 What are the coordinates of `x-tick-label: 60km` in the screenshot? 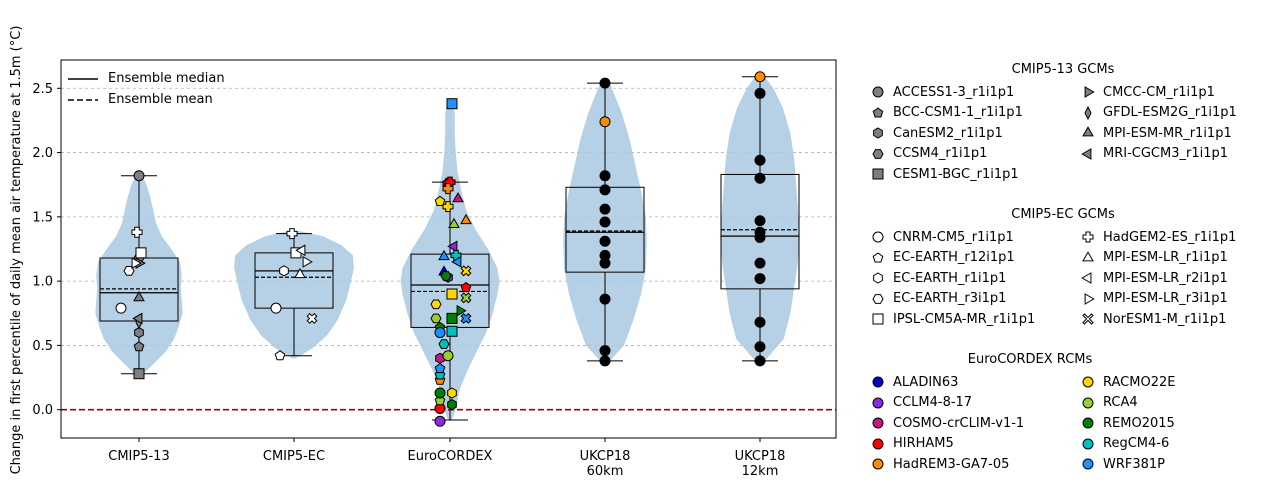 It's located at (605, 471).